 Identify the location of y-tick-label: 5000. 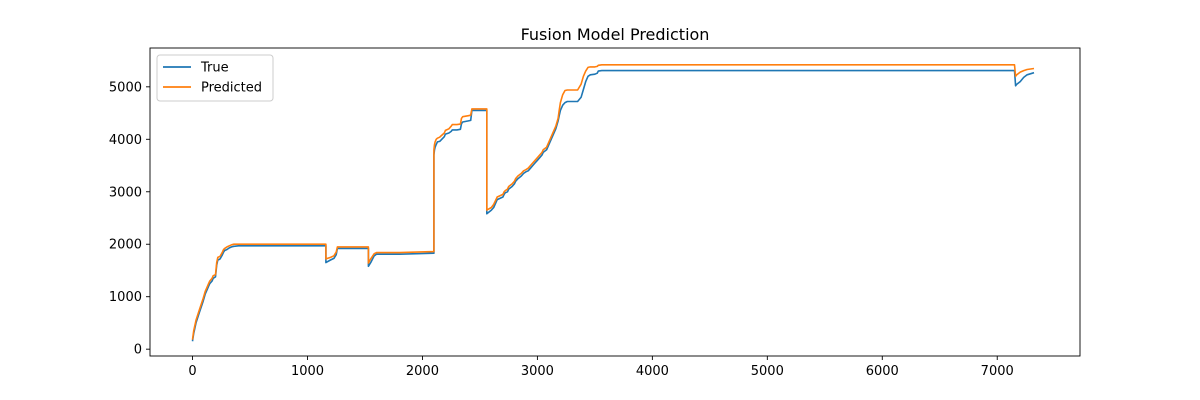
(125, 87).